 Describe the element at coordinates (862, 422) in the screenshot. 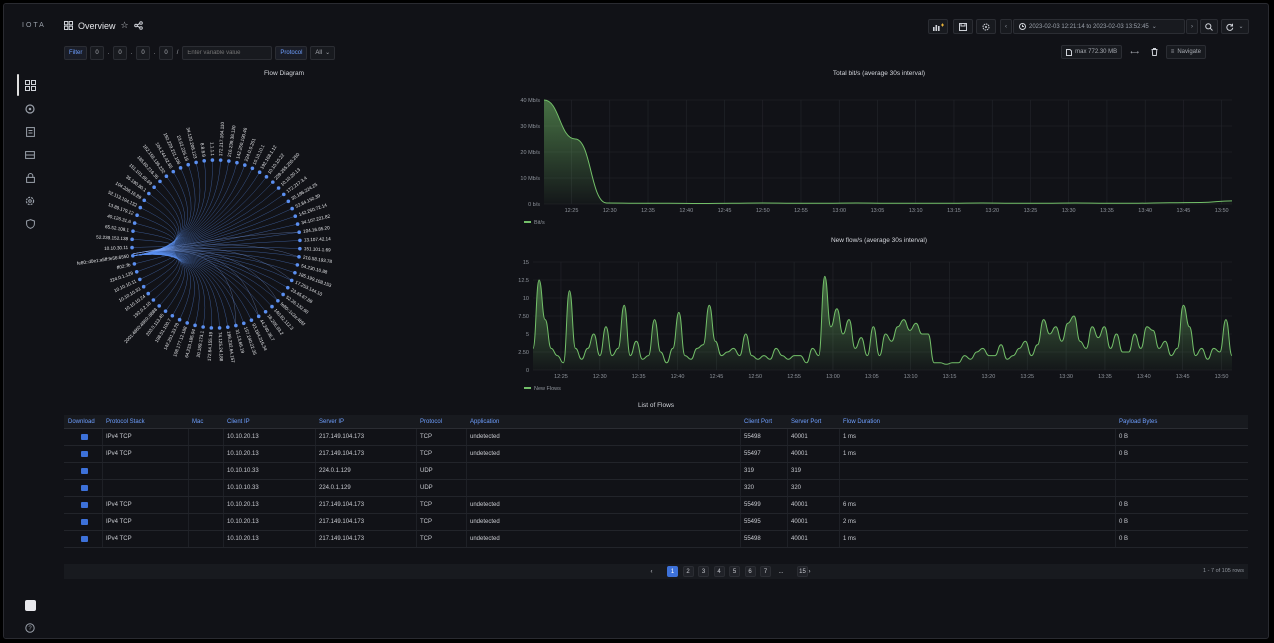

I see `column-header: Flow Duration` at that location.